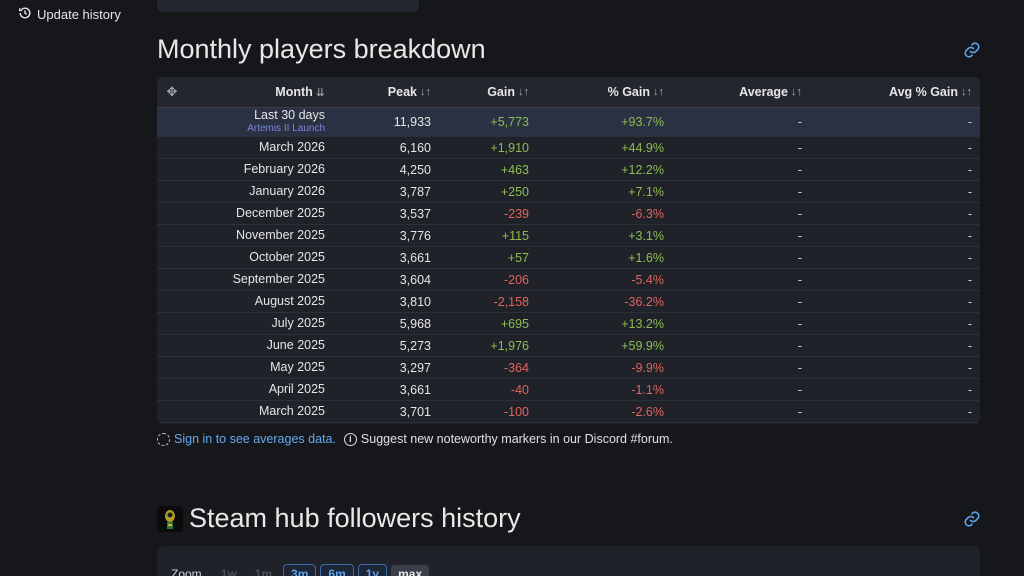  Describe the element at coordinates (170, 518) in the screenshot. I see `game-icon` at that location.